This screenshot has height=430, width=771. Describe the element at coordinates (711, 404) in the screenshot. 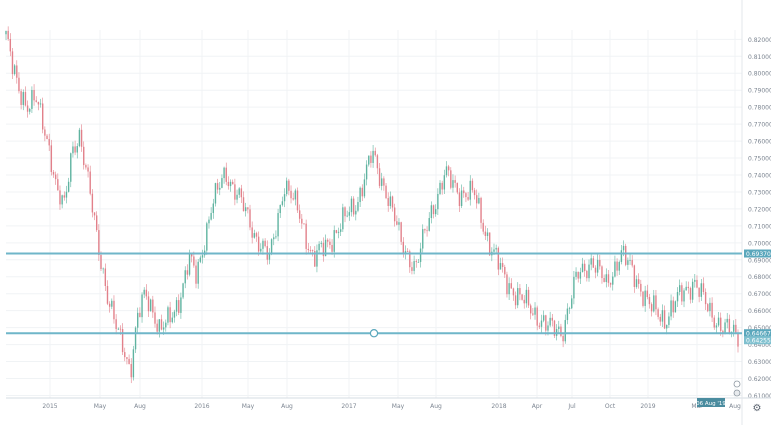

I see `time-tag-label: 06 Aug '19` at that location.